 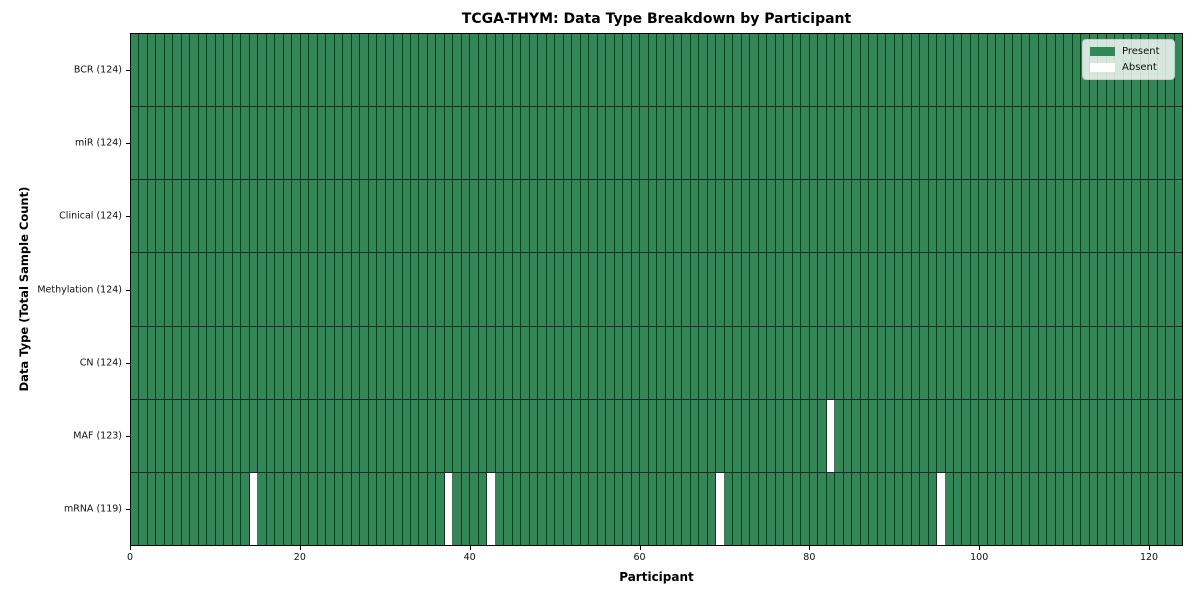 I want to click on heatmap-row, so click(x=657, y=143).